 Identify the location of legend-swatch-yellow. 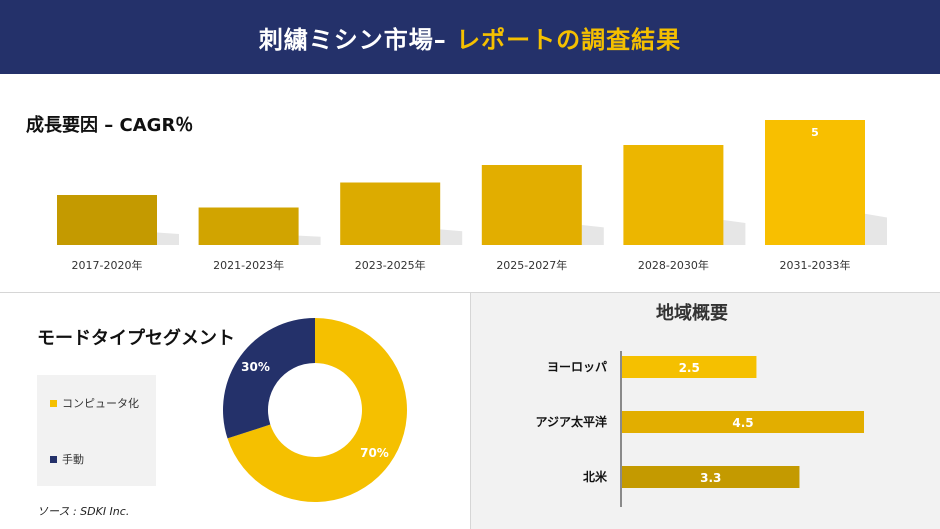
(53, 403).